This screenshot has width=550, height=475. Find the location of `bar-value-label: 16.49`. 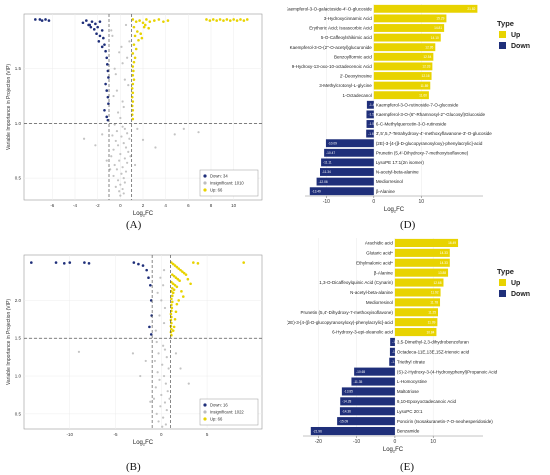

bar-value-label: 16.49 is located at coordinates (452, 243).